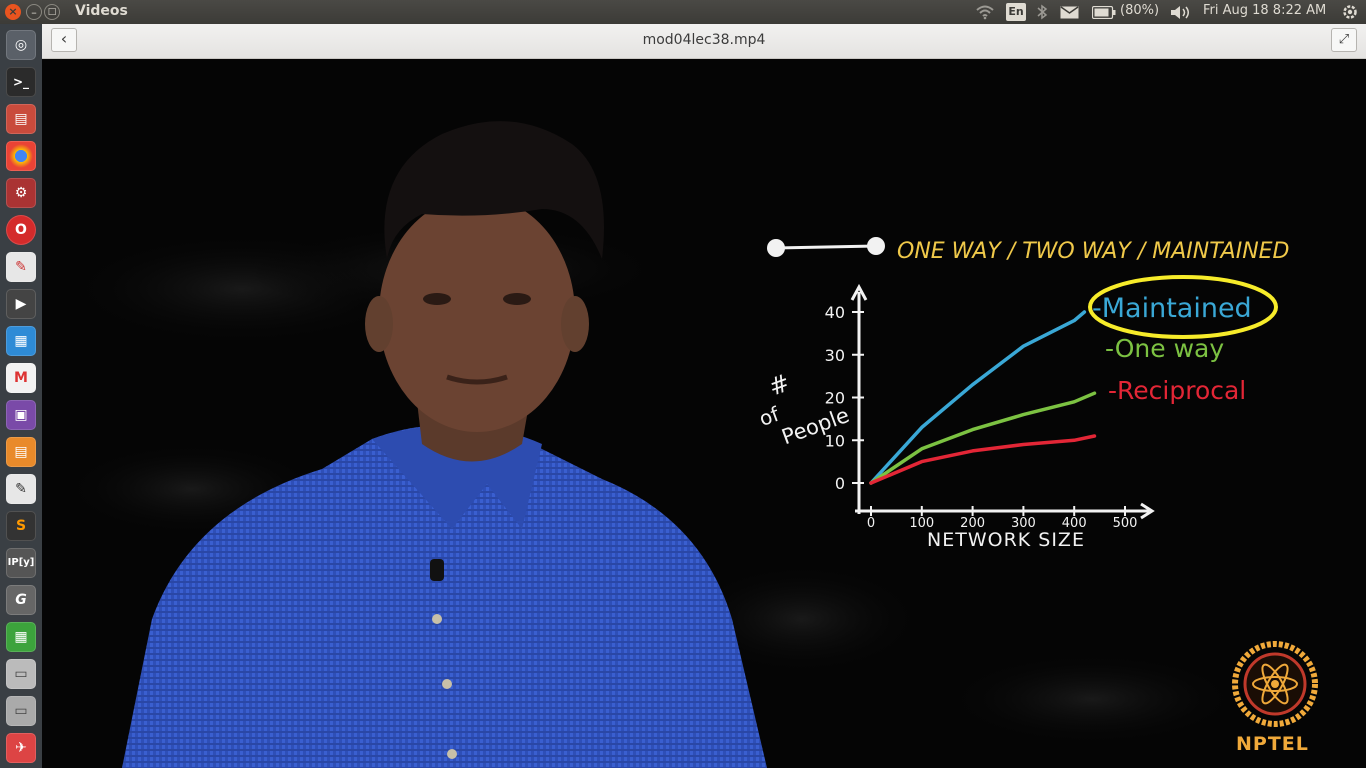 This screenshot has width=1366, height=768. Describe the element at coordinates (13, 12) in the screenshot. I see `window-close-button: ×` at that location.